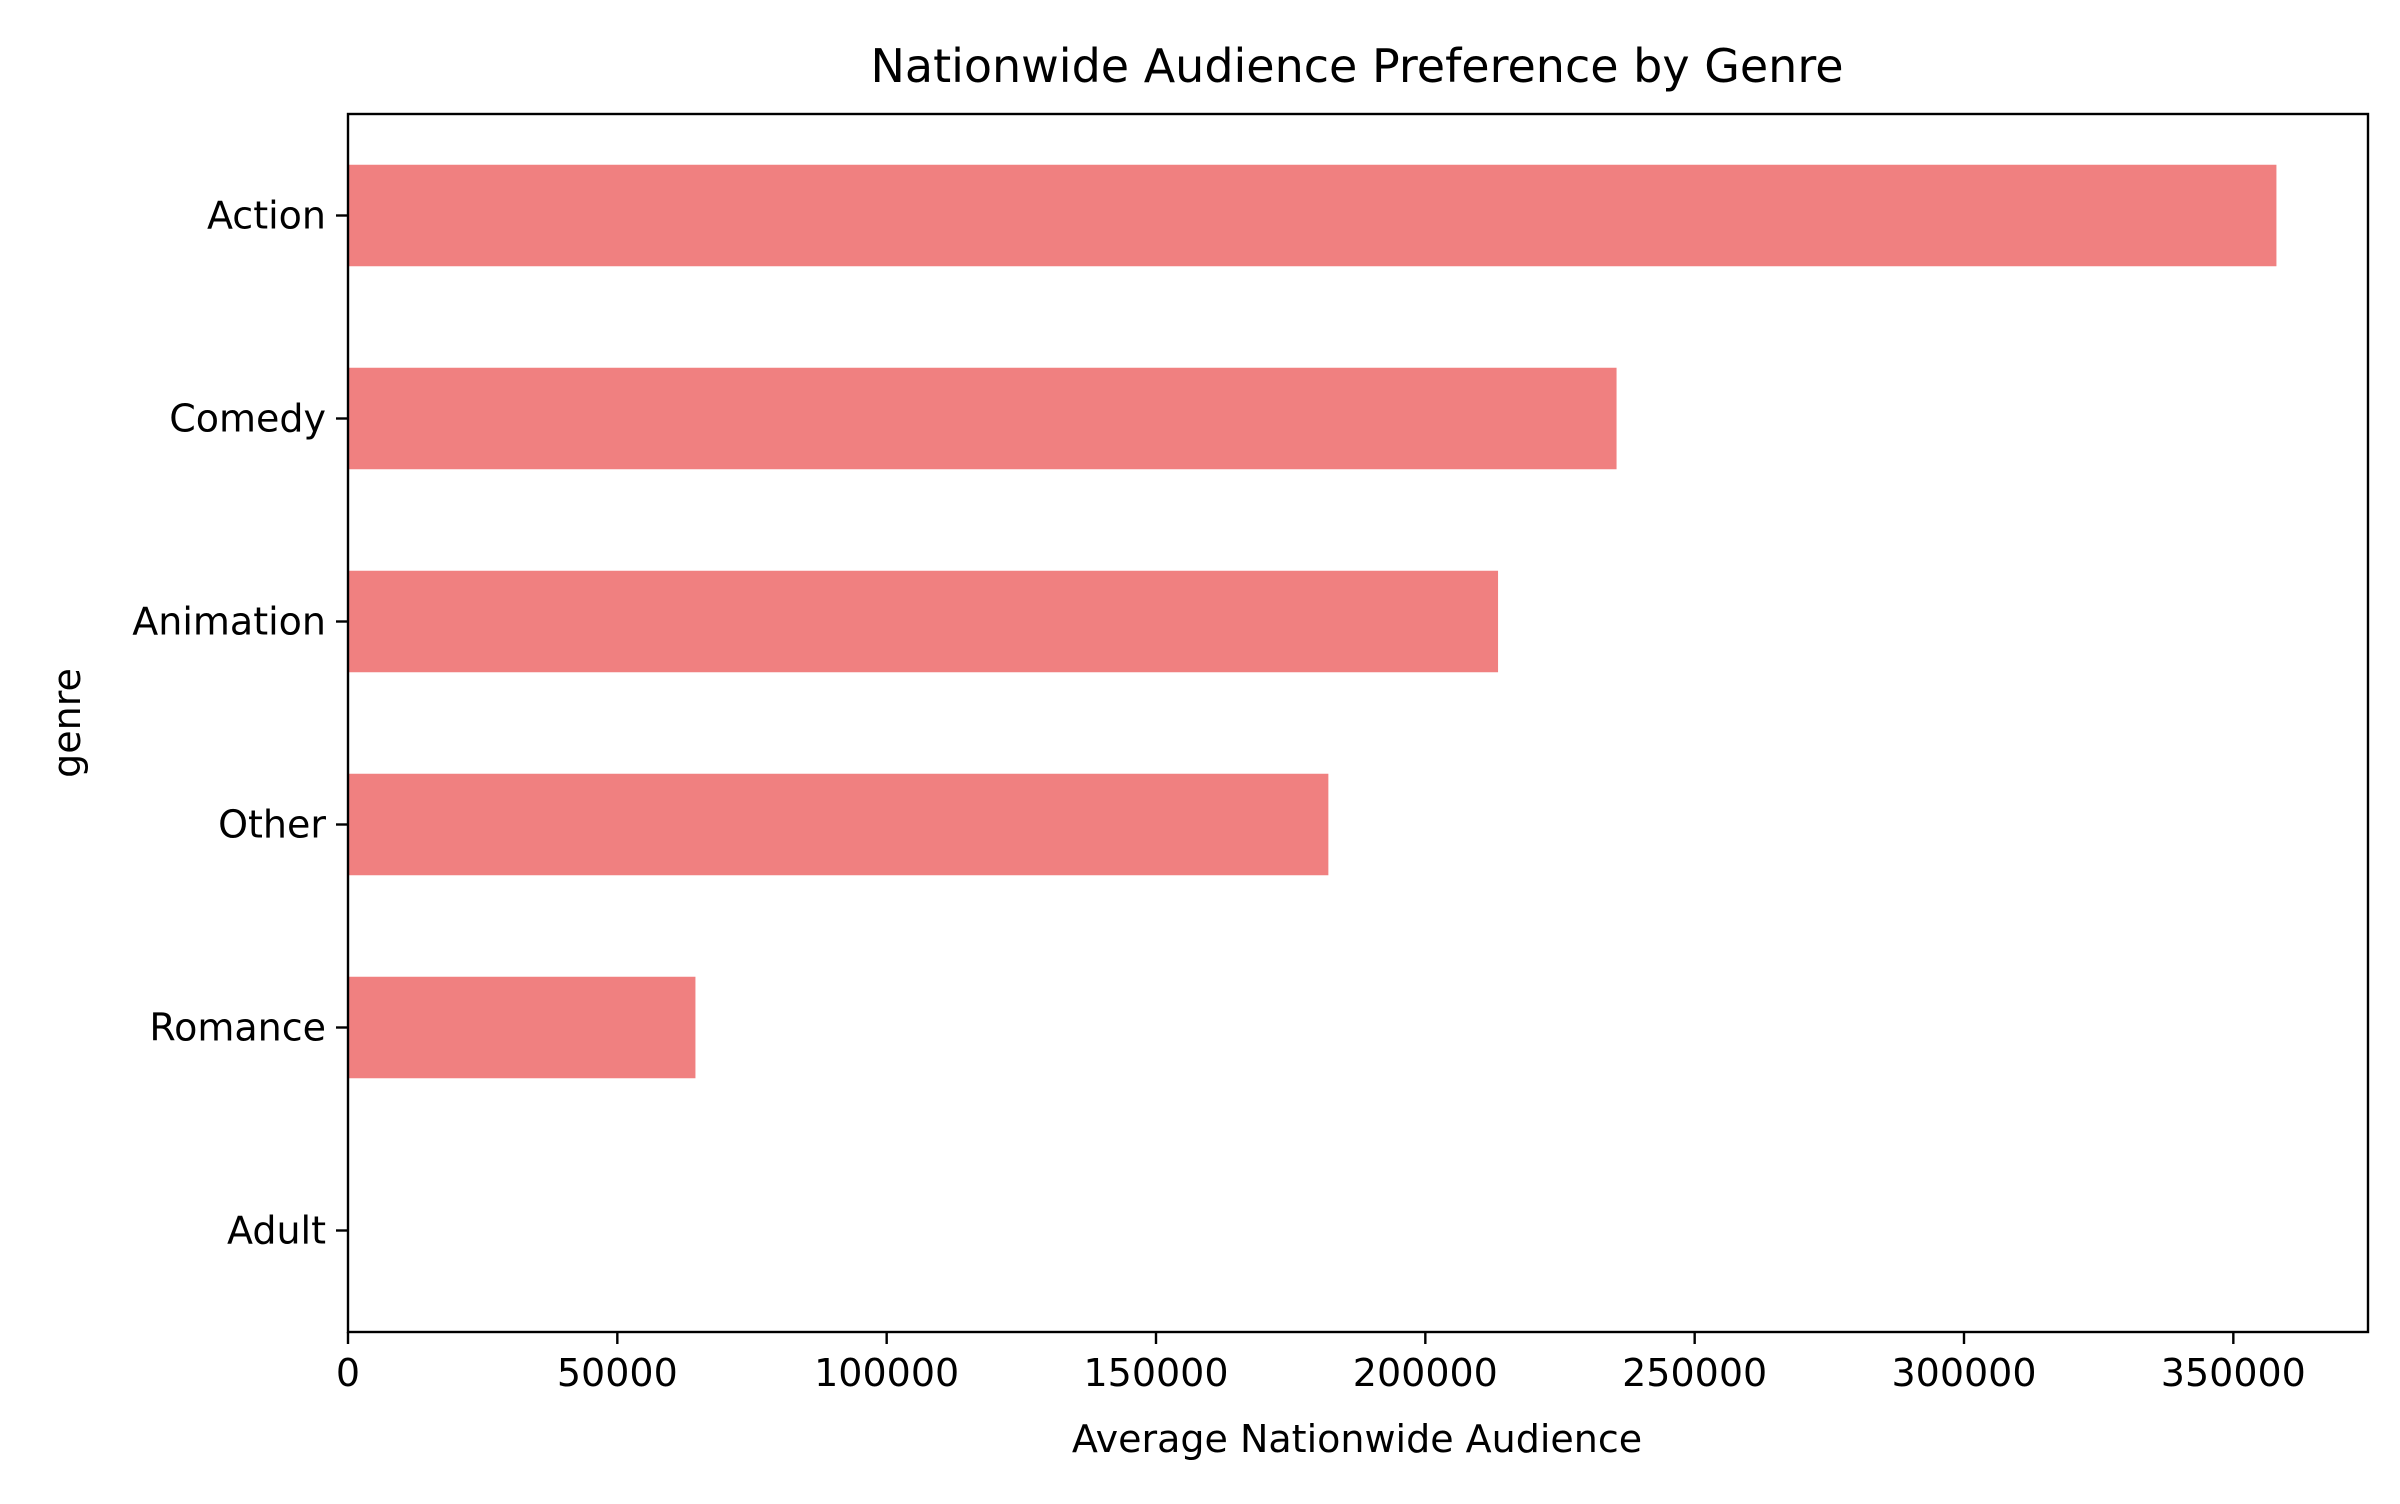  I want to click on y-tick-label: Romance, so click(237, 1028).